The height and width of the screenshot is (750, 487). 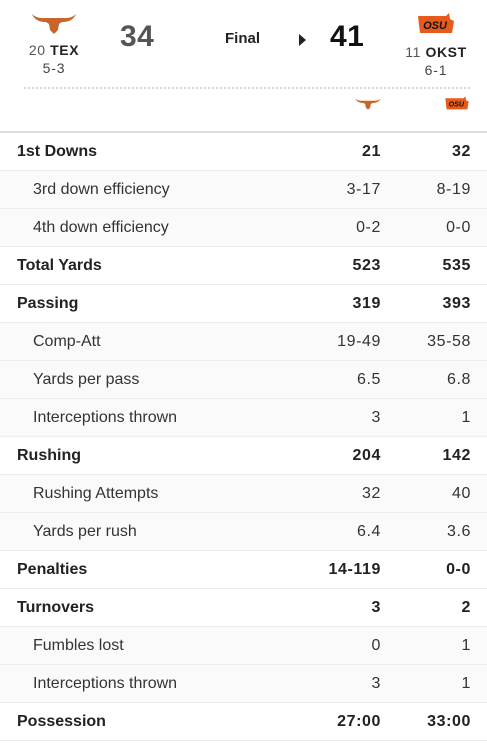 What do you see at coordinates (456, 455) in the screenshot?
I see `home-stat-value: 142` at bounding box center [456, 455].